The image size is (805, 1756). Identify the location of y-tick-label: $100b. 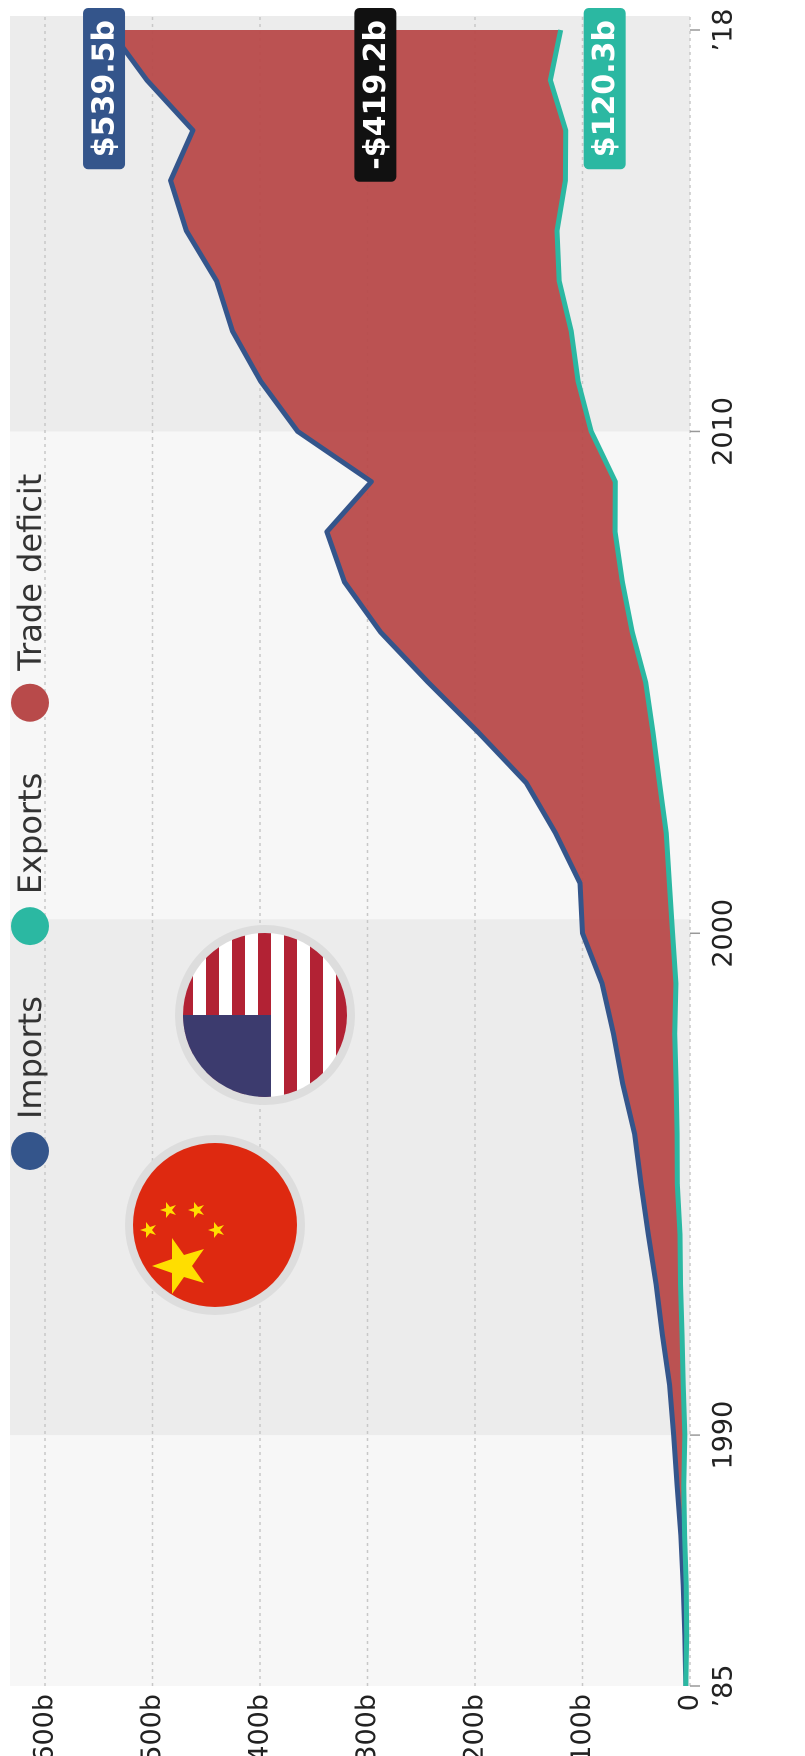
(581, 1725).